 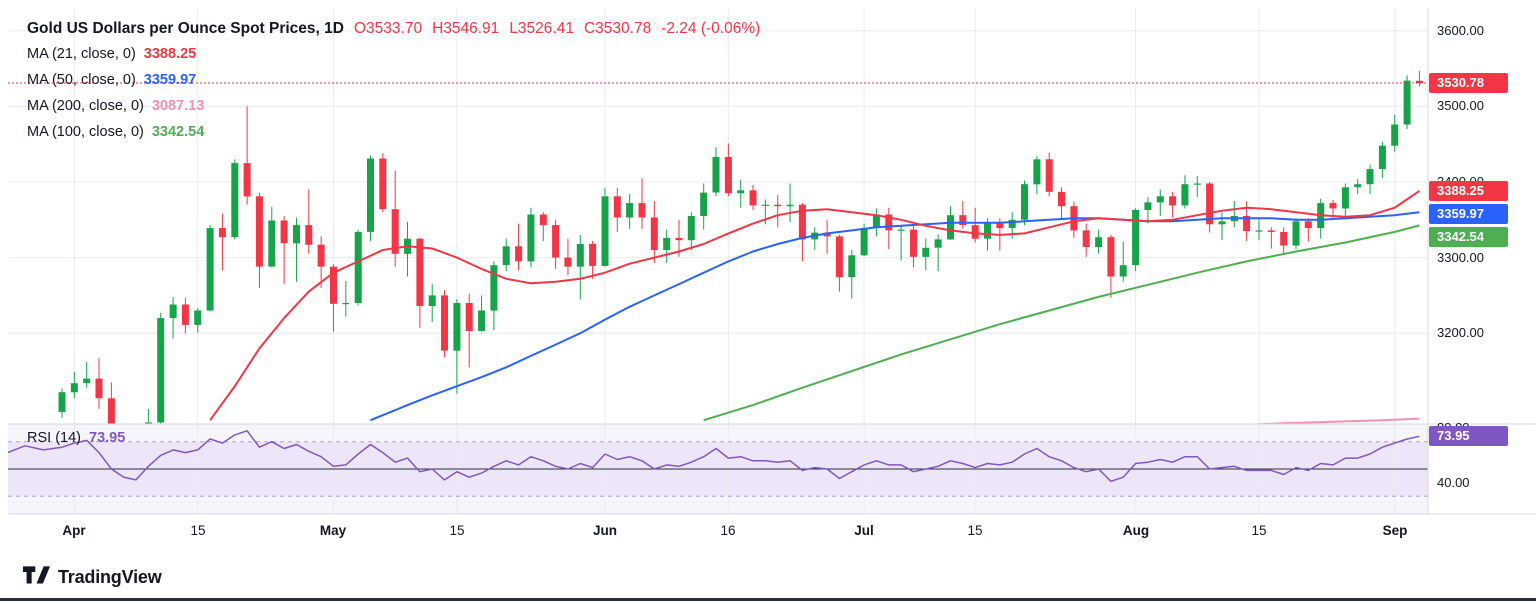 What do you see at coordinates (1460, 181) in the screenshot?
I see `price-axis-label: 3400.00` at bounding box center [1460, 181].